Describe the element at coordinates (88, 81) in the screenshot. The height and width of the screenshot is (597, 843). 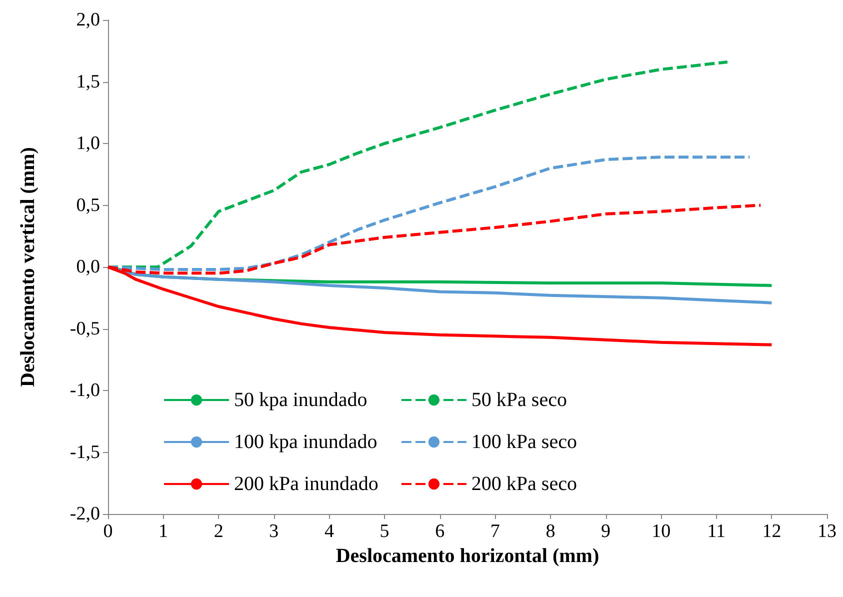
I see `y-tick-label: 1,5` at that location.